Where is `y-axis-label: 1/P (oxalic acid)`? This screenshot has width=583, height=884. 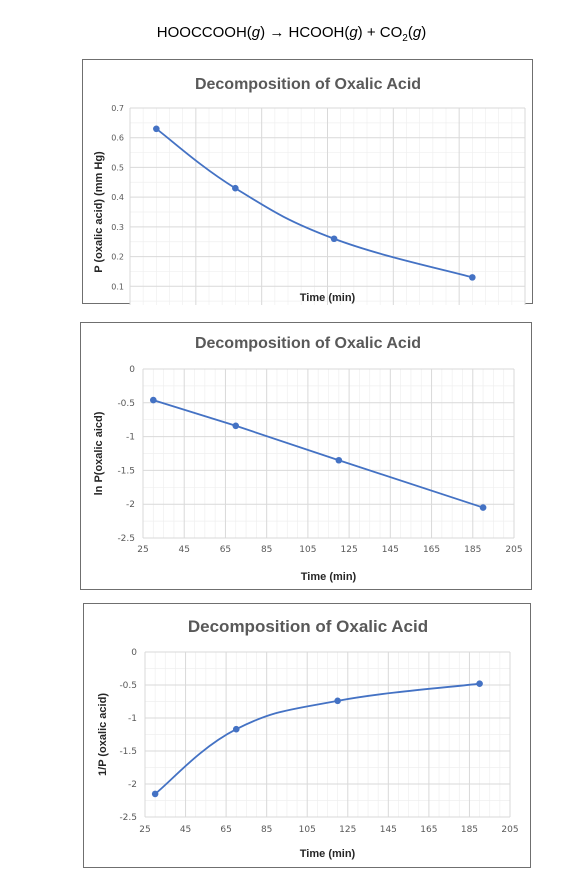
y-axis-label: 1/P (oxalic acid) is located at coordinates (103, 734).